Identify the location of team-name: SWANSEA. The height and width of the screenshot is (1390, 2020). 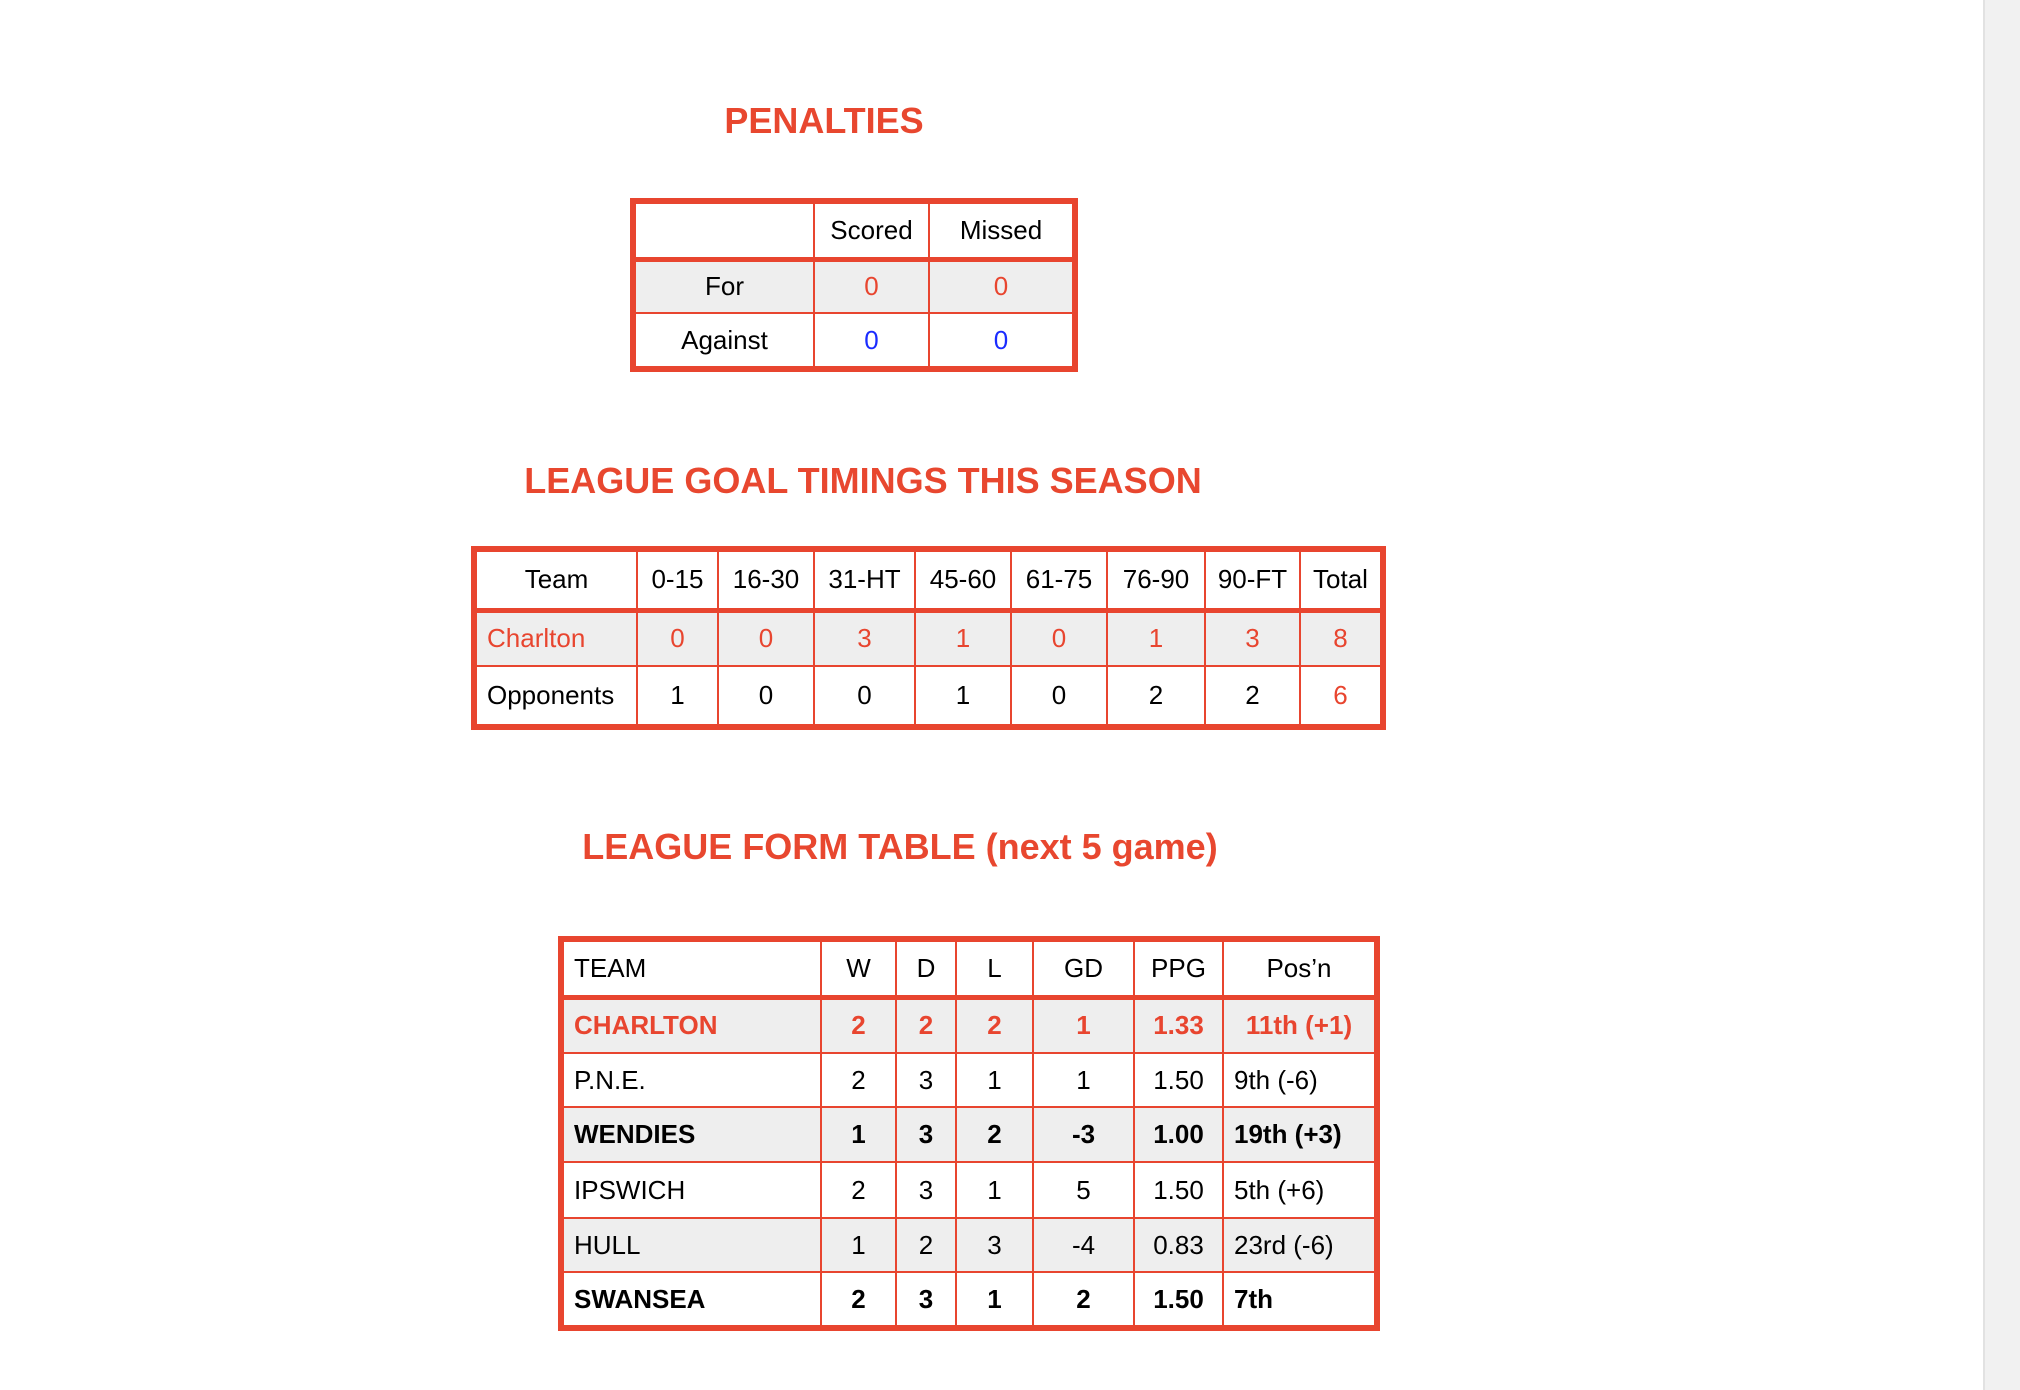
(691, 1300).